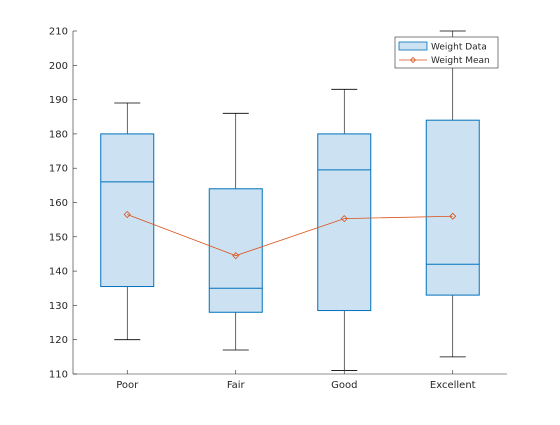  I want to click on x-tick-label: Fair, so click(236, 385).